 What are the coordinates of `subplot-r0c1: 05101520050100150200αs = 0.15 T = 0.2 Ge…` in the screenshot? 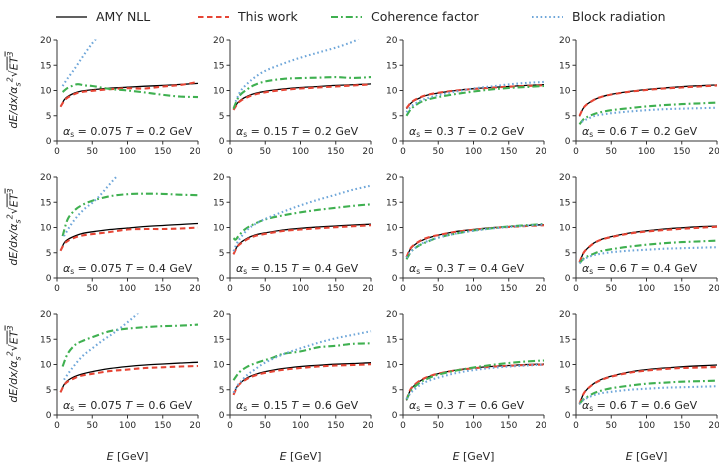 It's located at (293, 96).